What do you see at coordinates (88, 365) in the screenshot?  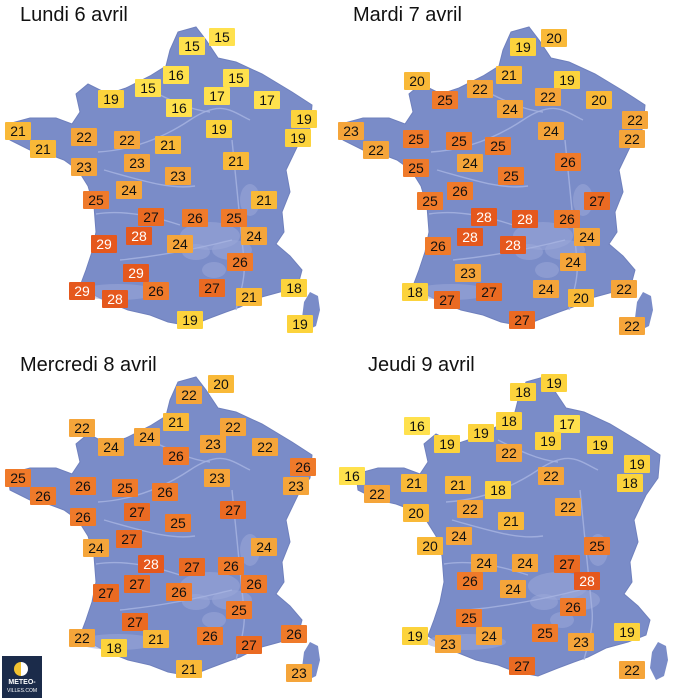 I see `panel-title: Mercredi 8 avril` at bounding box center [88, 365].